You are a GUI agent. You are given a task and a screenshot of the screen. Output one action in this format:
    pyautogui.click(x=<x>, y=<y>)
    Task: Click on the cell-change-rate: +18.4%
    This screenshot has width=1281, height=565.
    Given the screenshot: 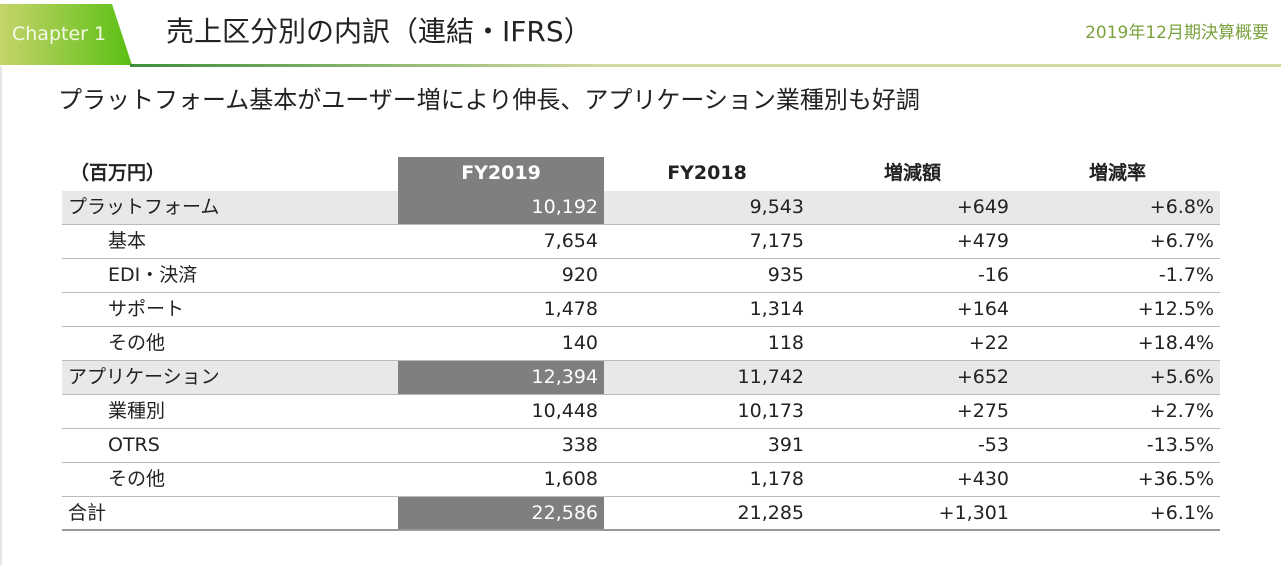 What is the action you would take?
    pyautogui.click(x=1175, y=343)
    